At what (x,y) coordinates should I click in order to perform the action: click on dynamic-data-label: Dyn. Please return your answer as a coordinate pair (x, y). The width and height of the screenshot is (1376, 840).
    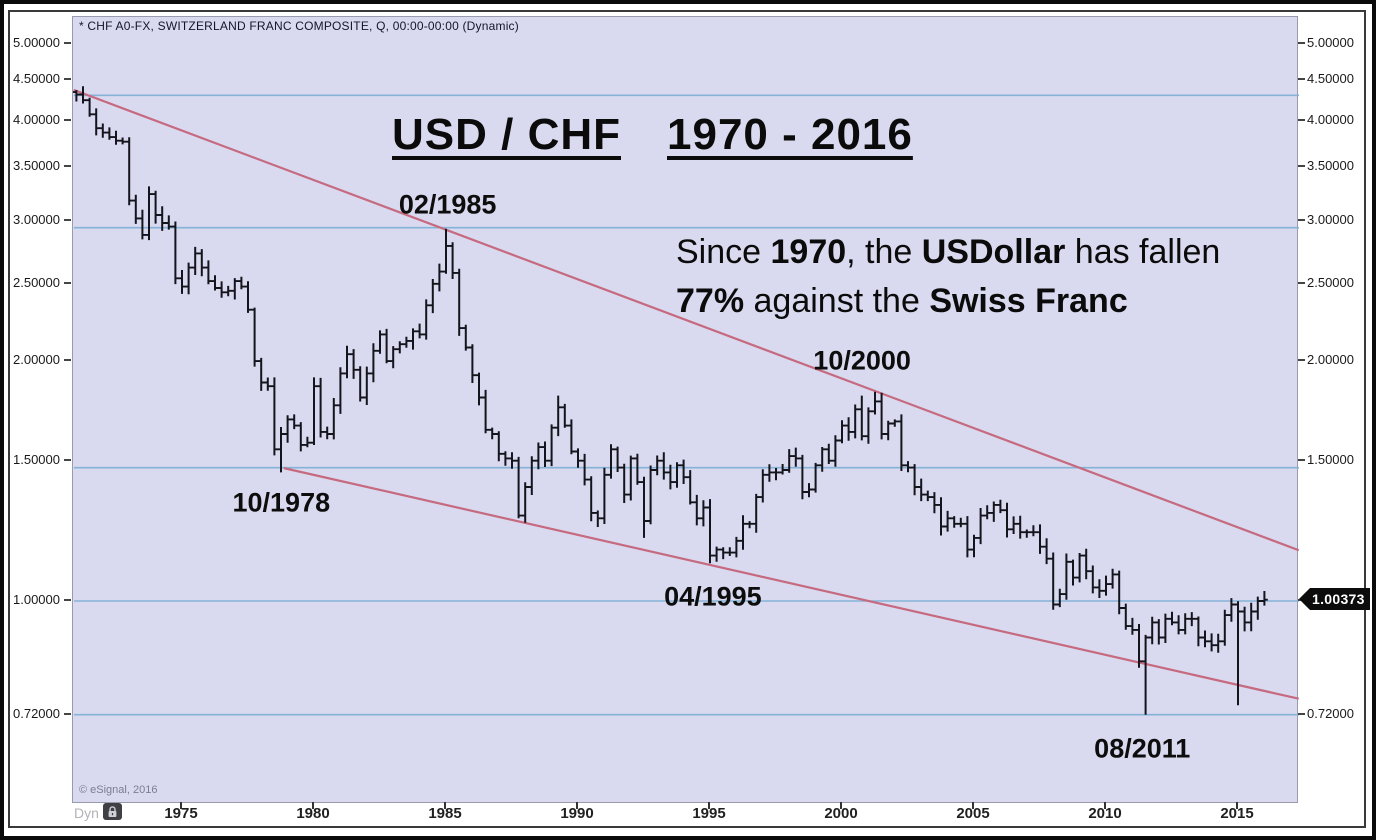
    Looking at the image, I should click on (86, 813).